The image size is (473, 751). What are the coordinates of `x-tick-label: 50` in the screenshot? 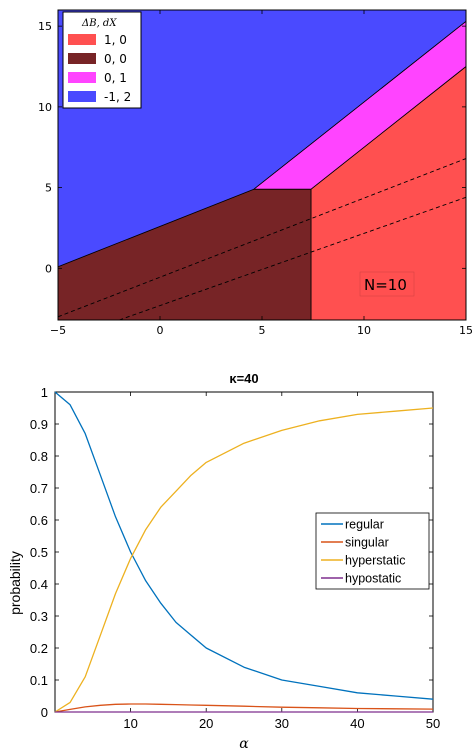 It's located at (433, 723).